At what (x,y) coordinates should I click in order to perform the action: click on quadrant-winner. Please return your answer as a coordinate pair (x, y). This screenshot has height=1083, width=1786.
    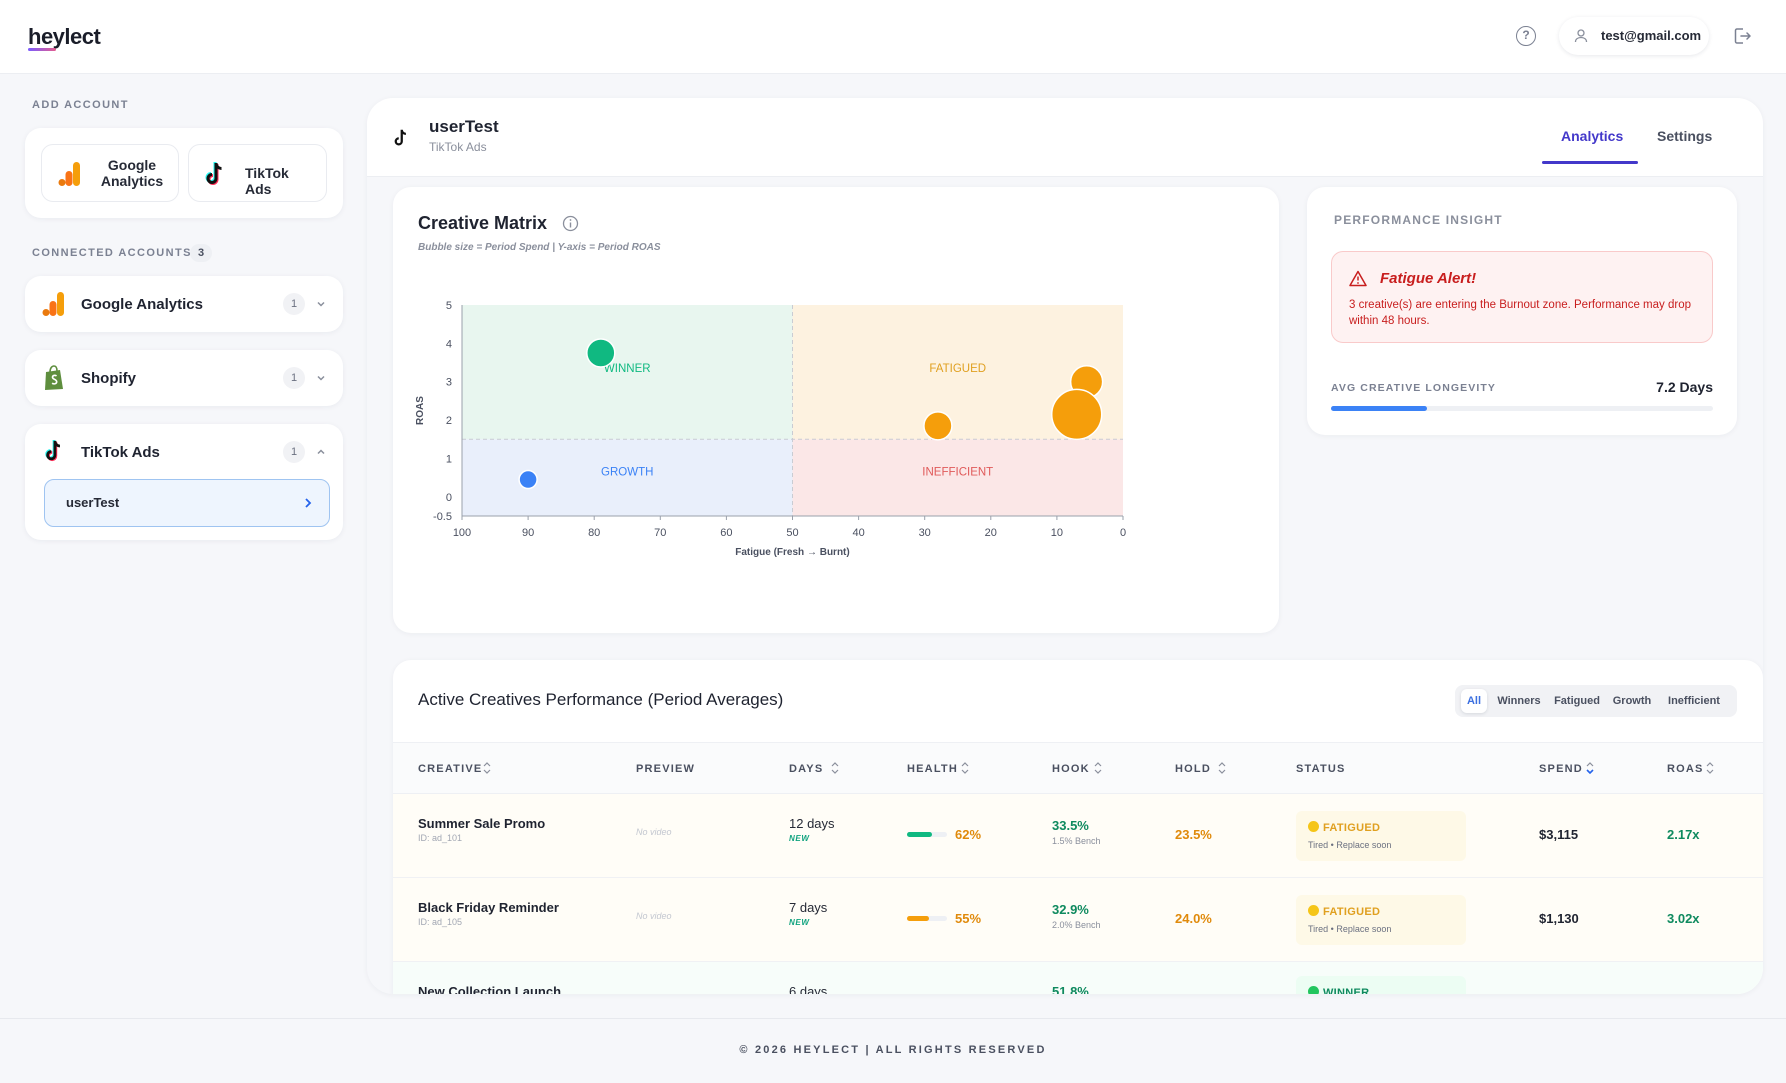
    Looking at the image, I should click on (627, 372).